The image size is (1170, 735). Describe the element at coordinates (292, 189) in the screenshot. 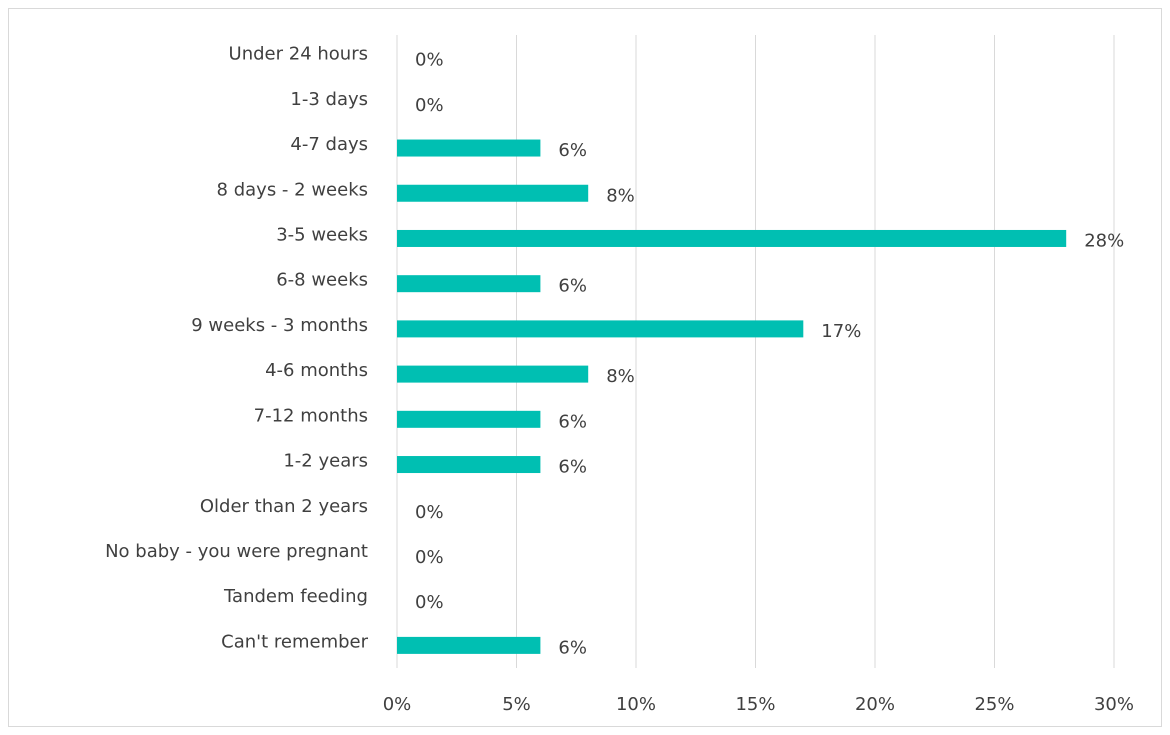

I see `y-tick-label: 8 days - 2 weeks` at that location.